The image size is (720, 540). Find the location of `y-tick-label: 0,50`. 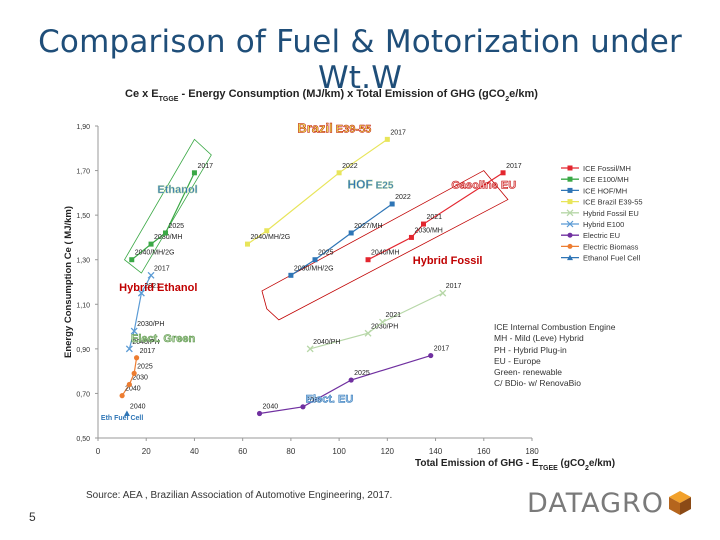

y-tick-label: 0,50 is located at coordinates (83, 439).